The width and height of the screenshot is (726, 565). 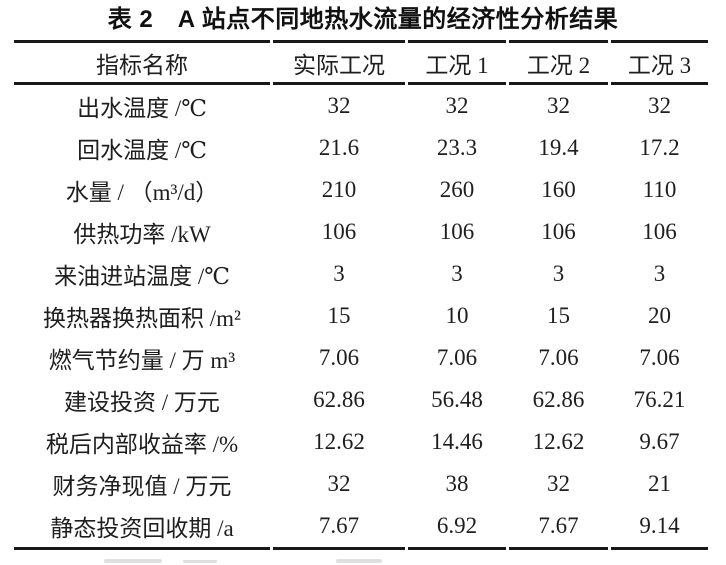 I want to click on table-row: 财务净现值 / 万元 32 38 32 21, so click(x=361, y=484).